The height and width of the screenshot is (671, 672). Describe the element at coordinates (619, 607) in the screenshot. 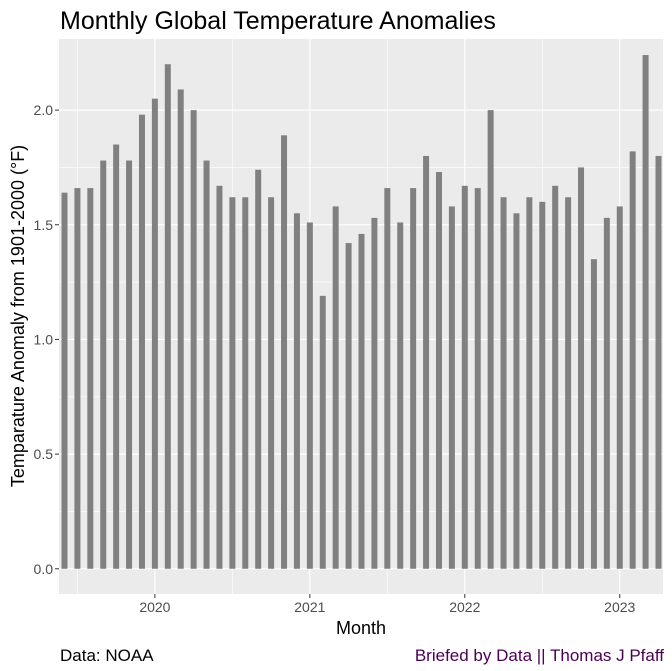

I see `x-tick-label: 2023` at that location.